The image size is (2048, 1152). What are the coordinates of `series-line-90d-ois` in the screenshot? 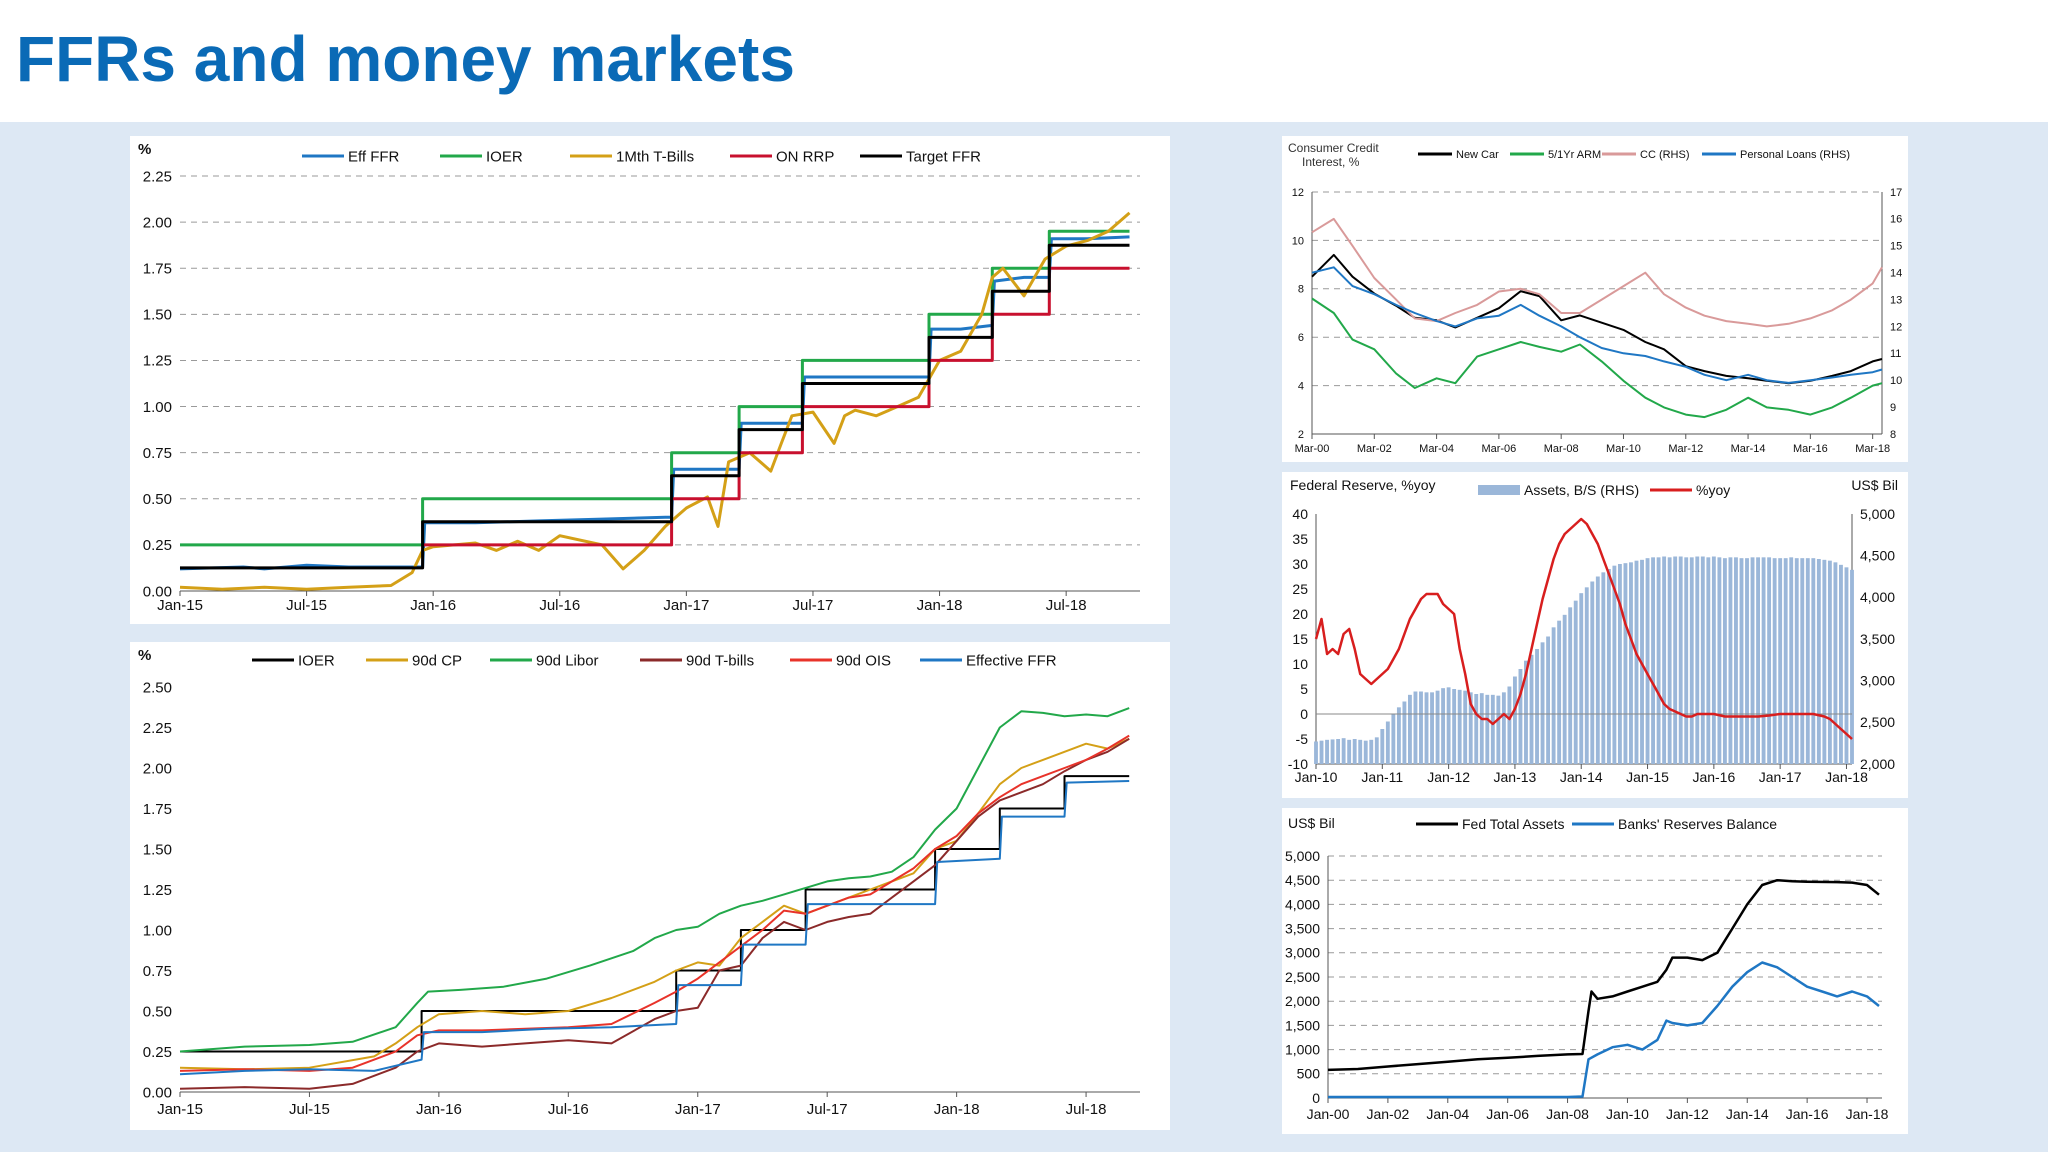 It's located at (654, 903).